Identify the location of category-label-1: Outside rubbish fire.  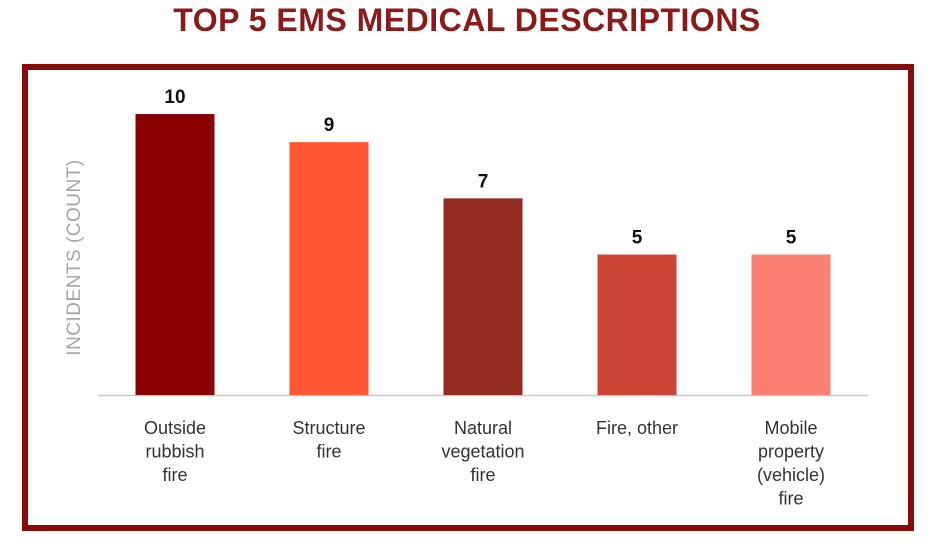
(175, 451).